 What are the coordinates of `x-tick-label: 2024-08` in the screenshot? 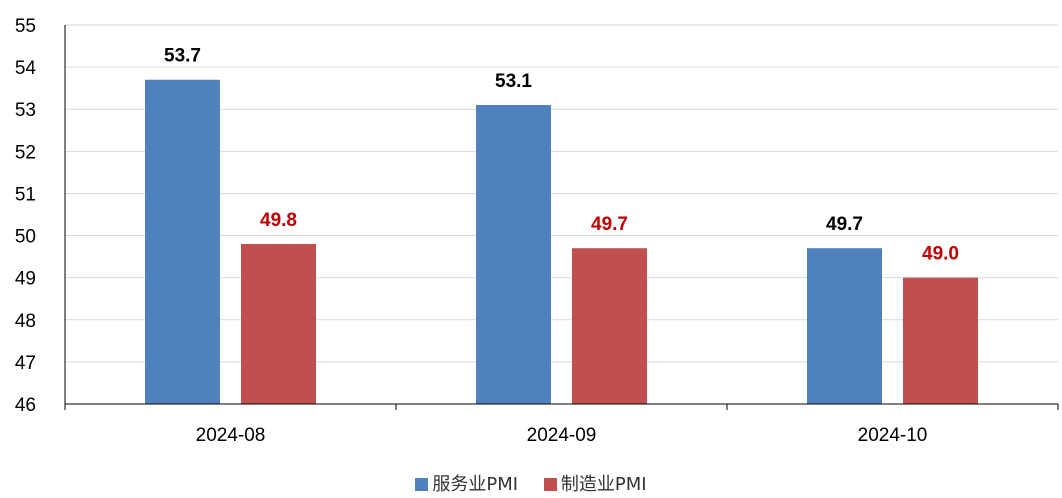 It's located at (231, 435).